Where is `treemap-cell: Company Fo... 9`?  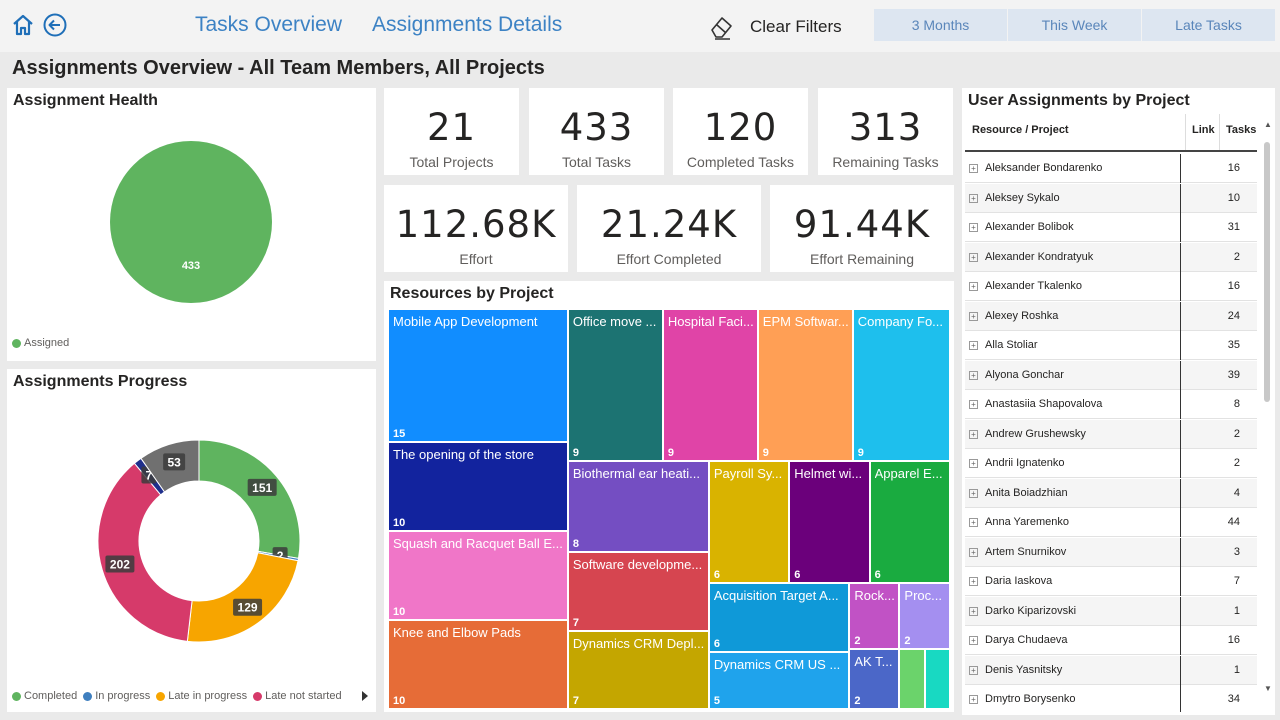 treemap-cell: Company Fo... 9 is located at coordinates (901, 385).